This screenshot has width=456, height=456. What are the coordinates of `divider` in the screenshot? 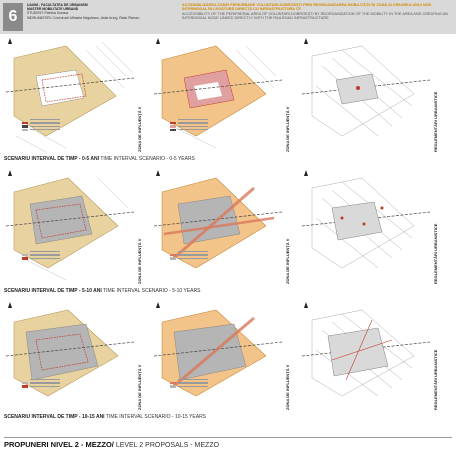 It's located at (228, 437).